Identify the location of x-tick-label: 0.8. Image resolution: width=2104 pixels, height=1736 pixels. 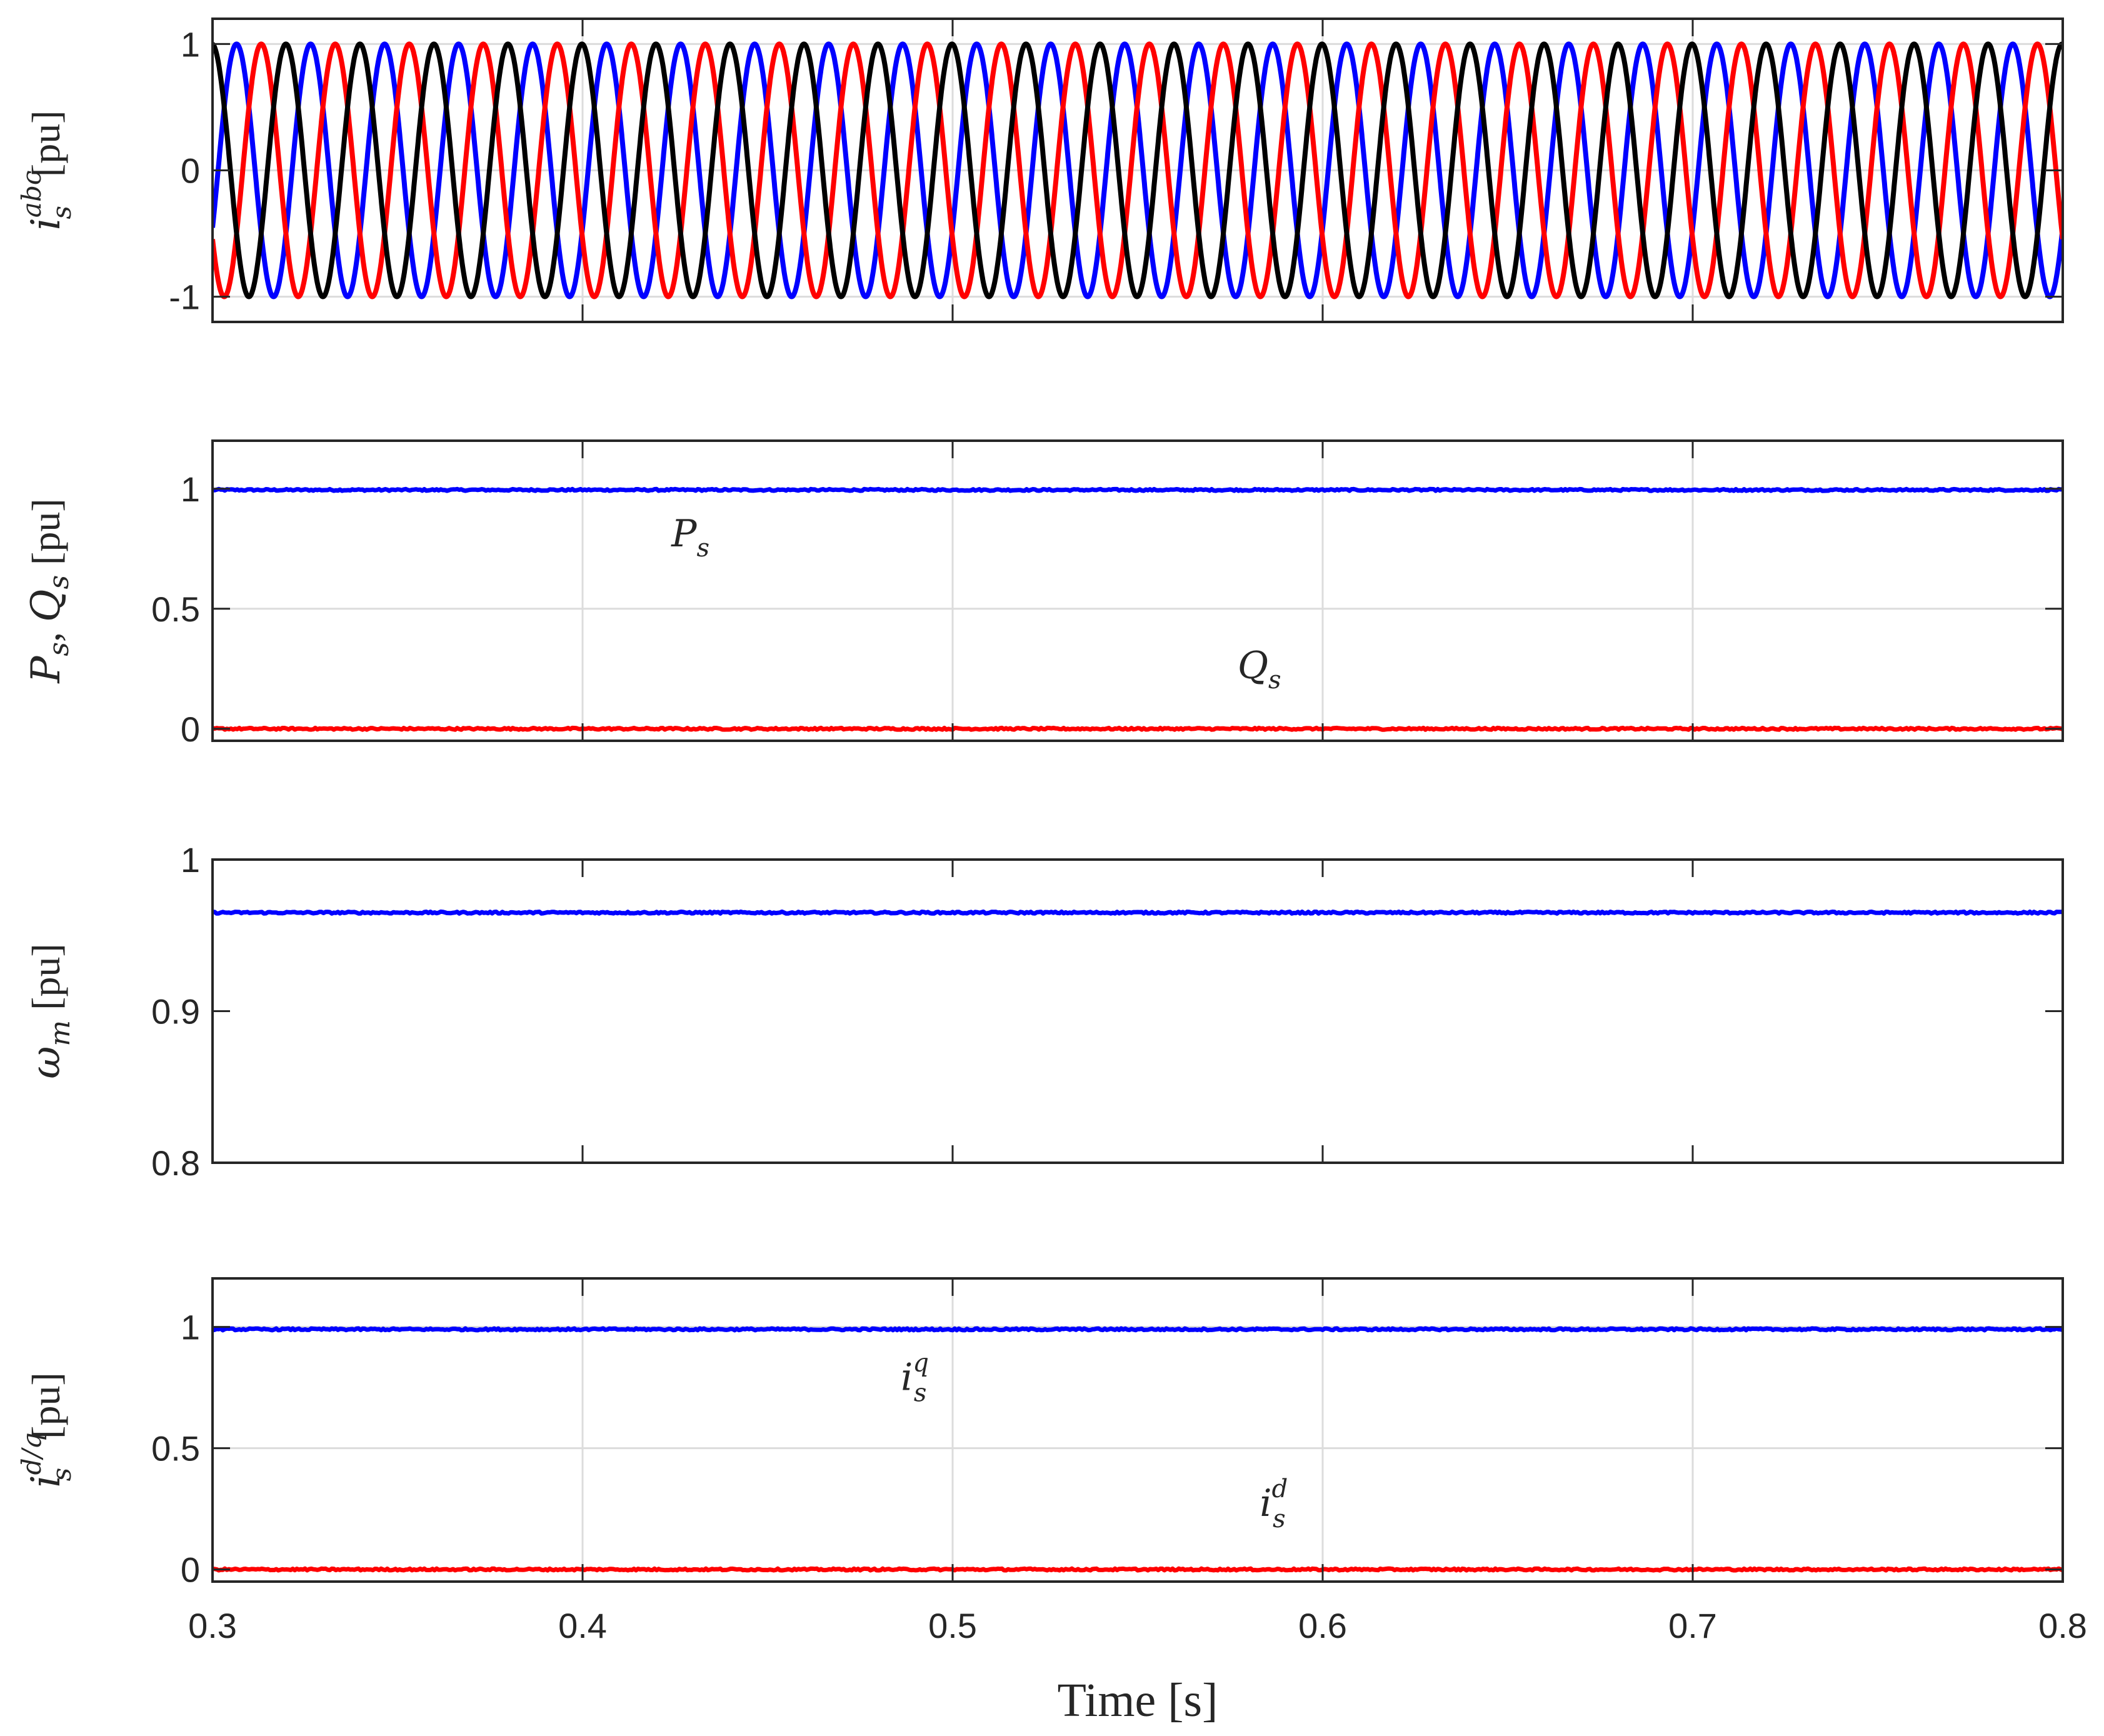
(2062, 1626).